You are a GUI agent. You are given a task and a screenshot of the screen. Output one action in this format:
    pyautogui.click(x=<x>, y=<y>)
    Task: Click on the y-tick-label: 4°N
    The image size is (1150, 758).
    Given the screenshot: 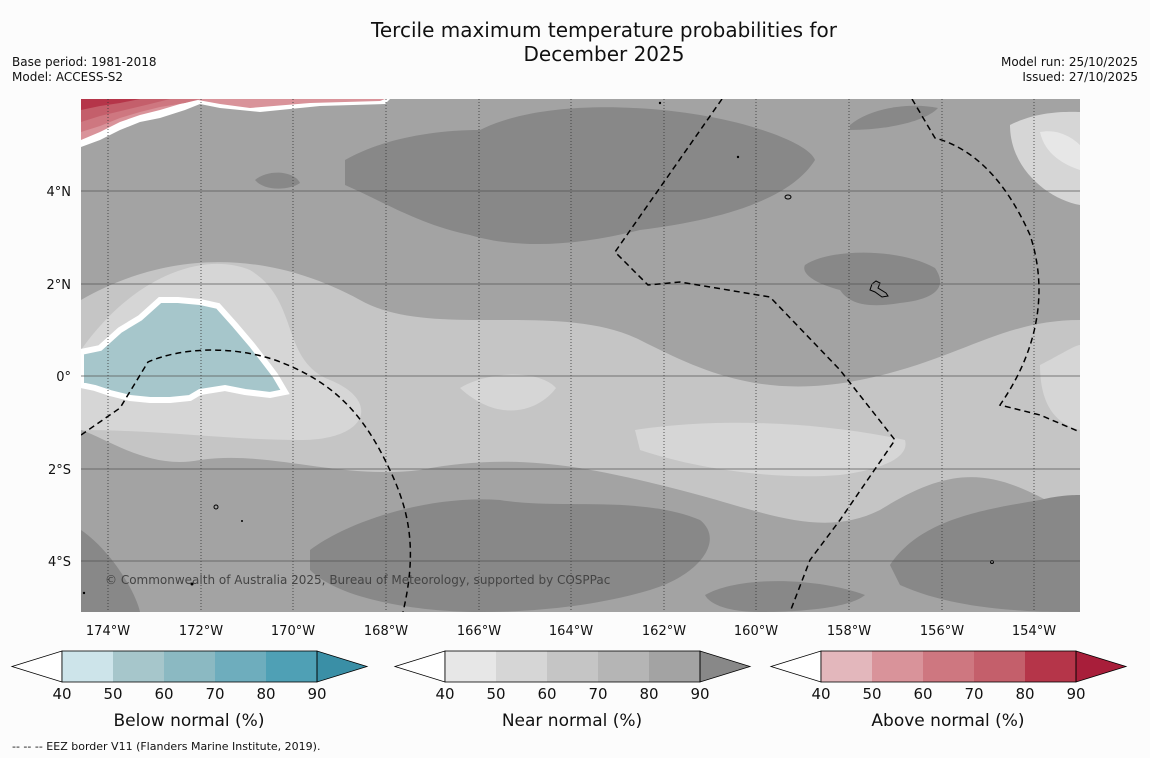 What is the action you would take?
    pyautogui.click(x=59, y=192)
    